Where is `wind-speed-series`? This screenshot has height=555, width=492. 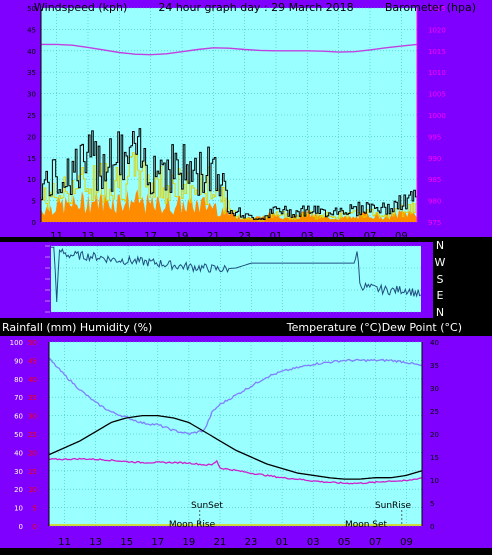
wind-speed-series is located at coordinates (229, 174).